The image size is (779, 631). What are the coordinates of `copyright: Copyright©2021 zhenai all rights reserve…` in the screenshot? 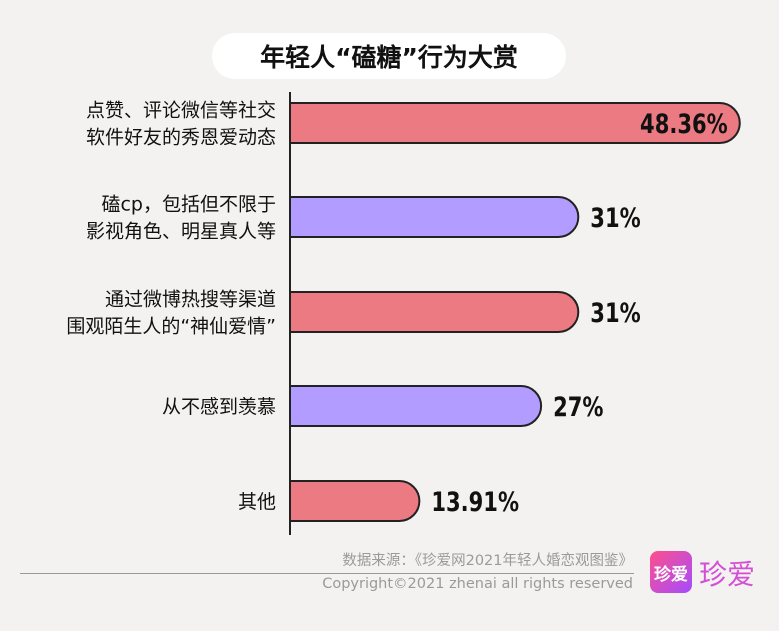 It's located at (477, 584).